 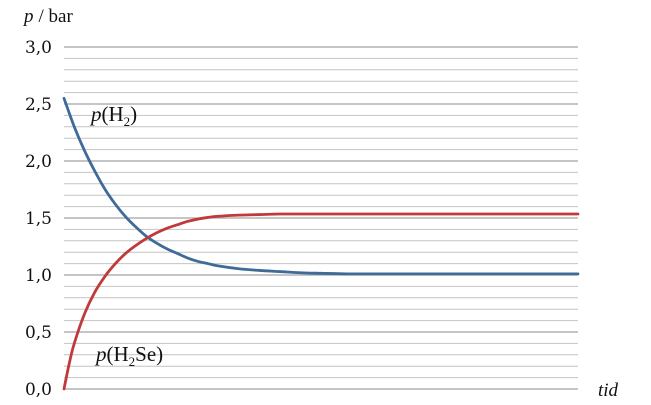 I want to click on y-tick-label: 0,0, so click(x=38, y=390).